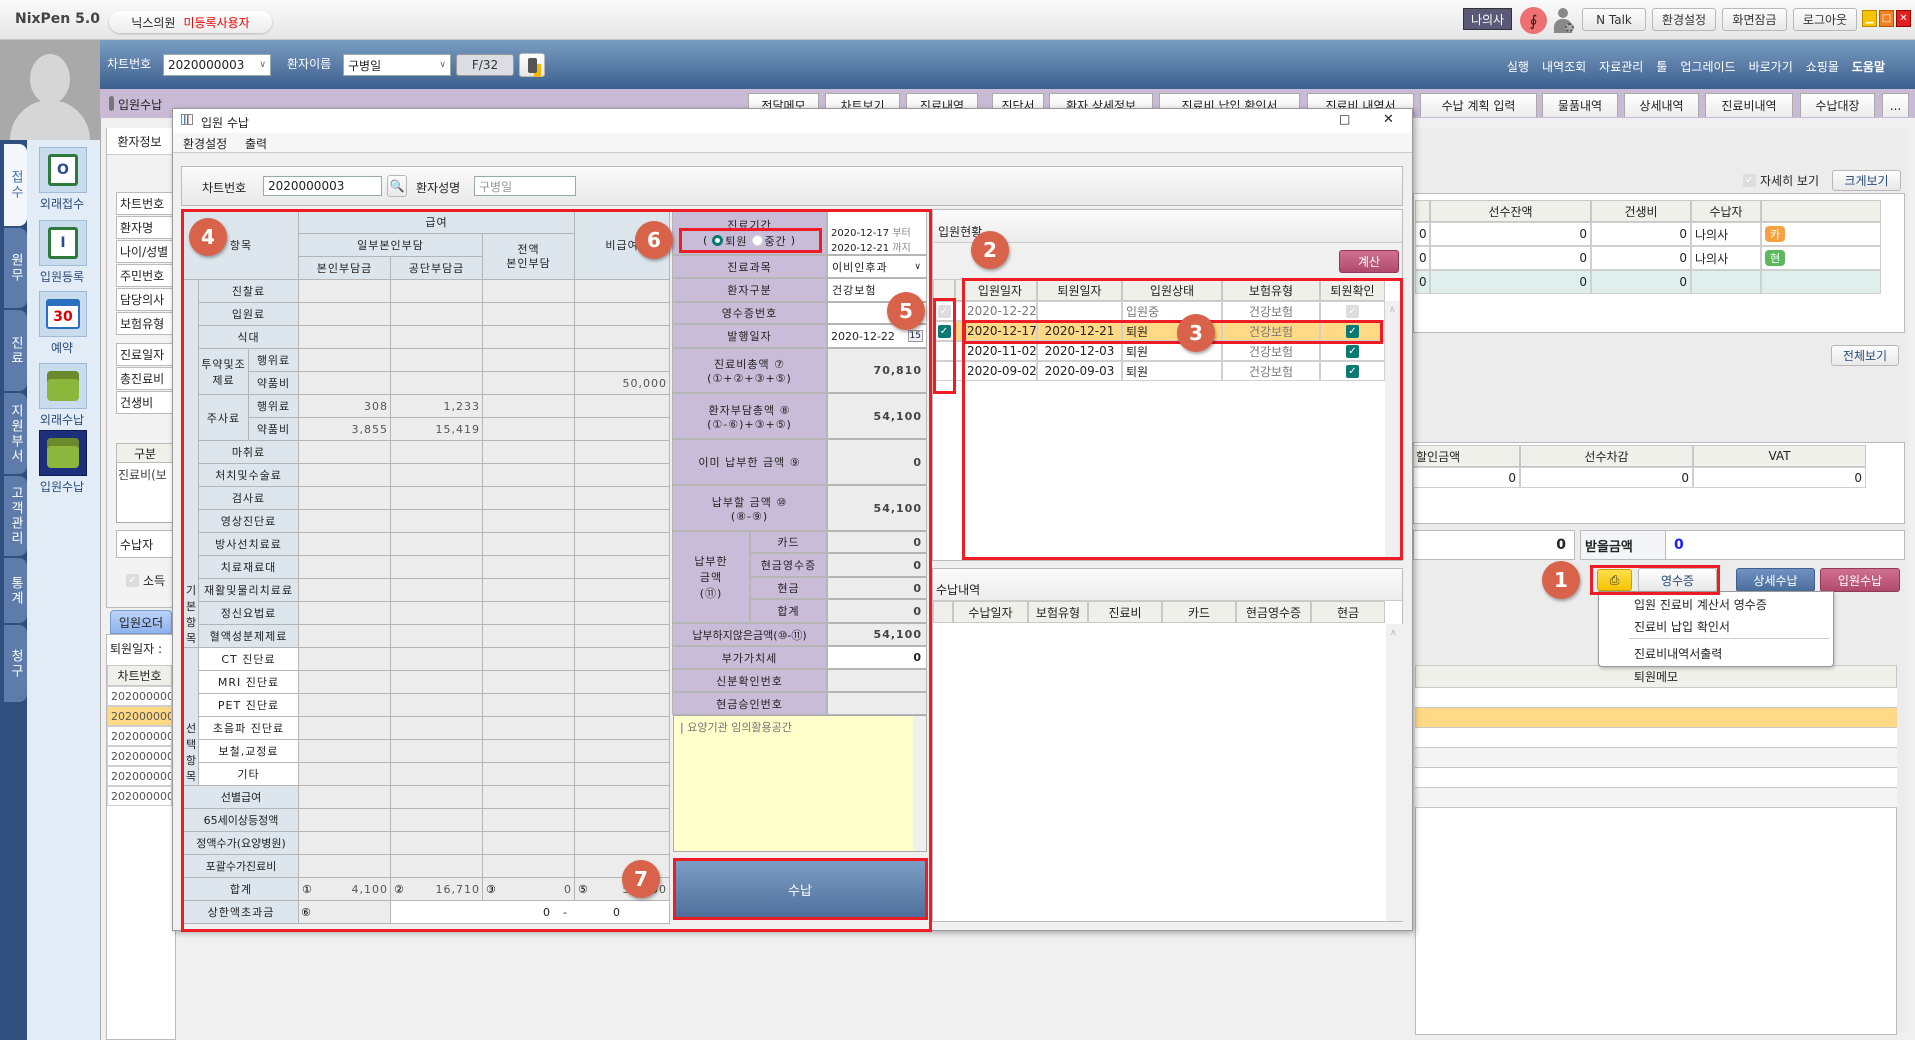 This screenshot has width=1915, height=1040. What do you see at coordinates (1394, 772) in the screenshot?
I see `payments-scrollbar: ∧` at bounding box center [1394, 772].